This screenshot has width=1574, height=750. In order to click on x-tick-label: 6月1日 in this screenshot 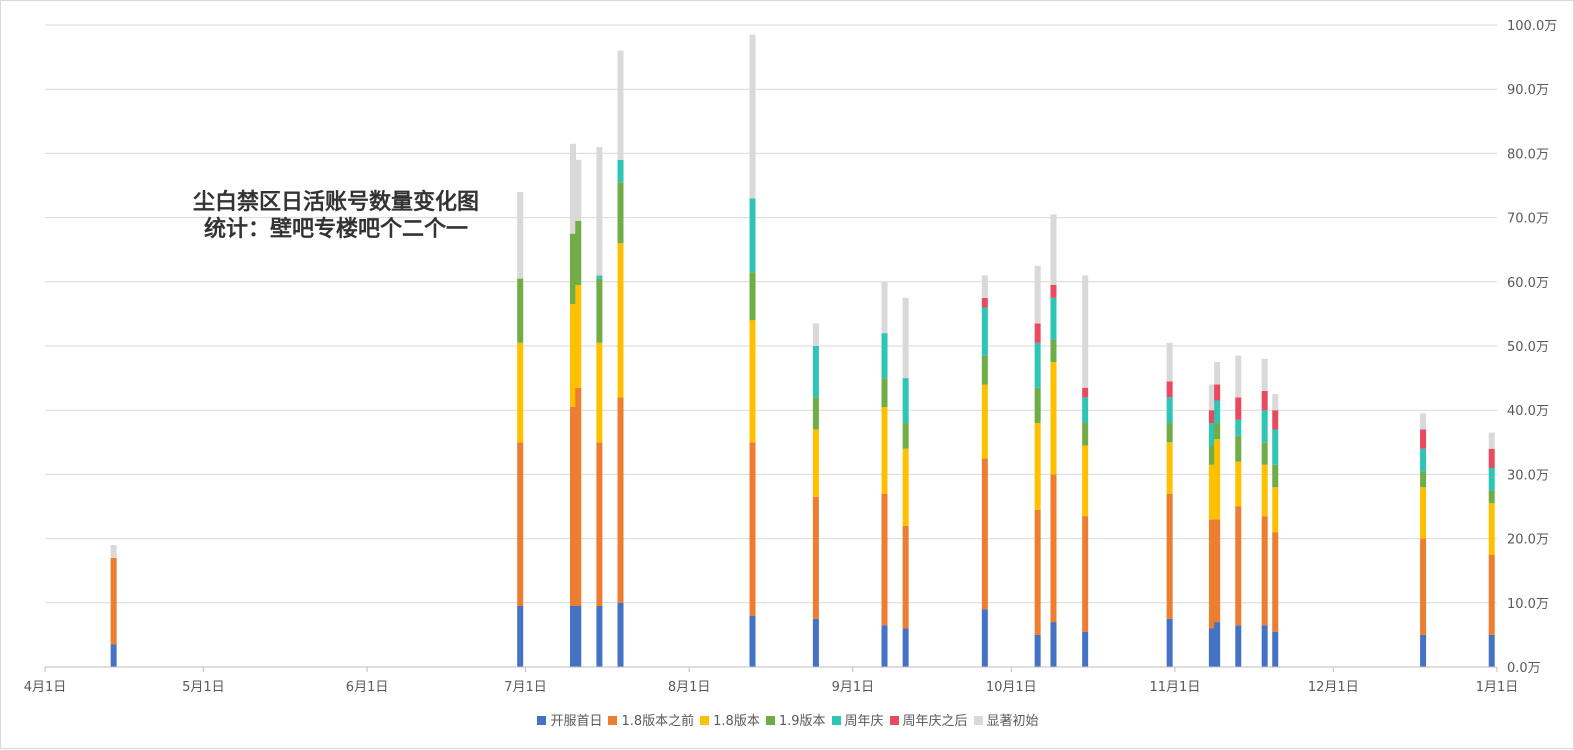, I will do `click(367, 687)`.